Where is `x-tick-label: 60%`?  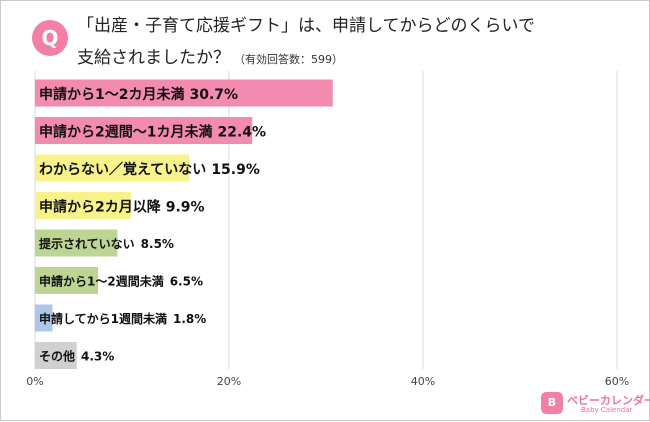 x-tick-label: 60% is located at coordinates (617, 381).